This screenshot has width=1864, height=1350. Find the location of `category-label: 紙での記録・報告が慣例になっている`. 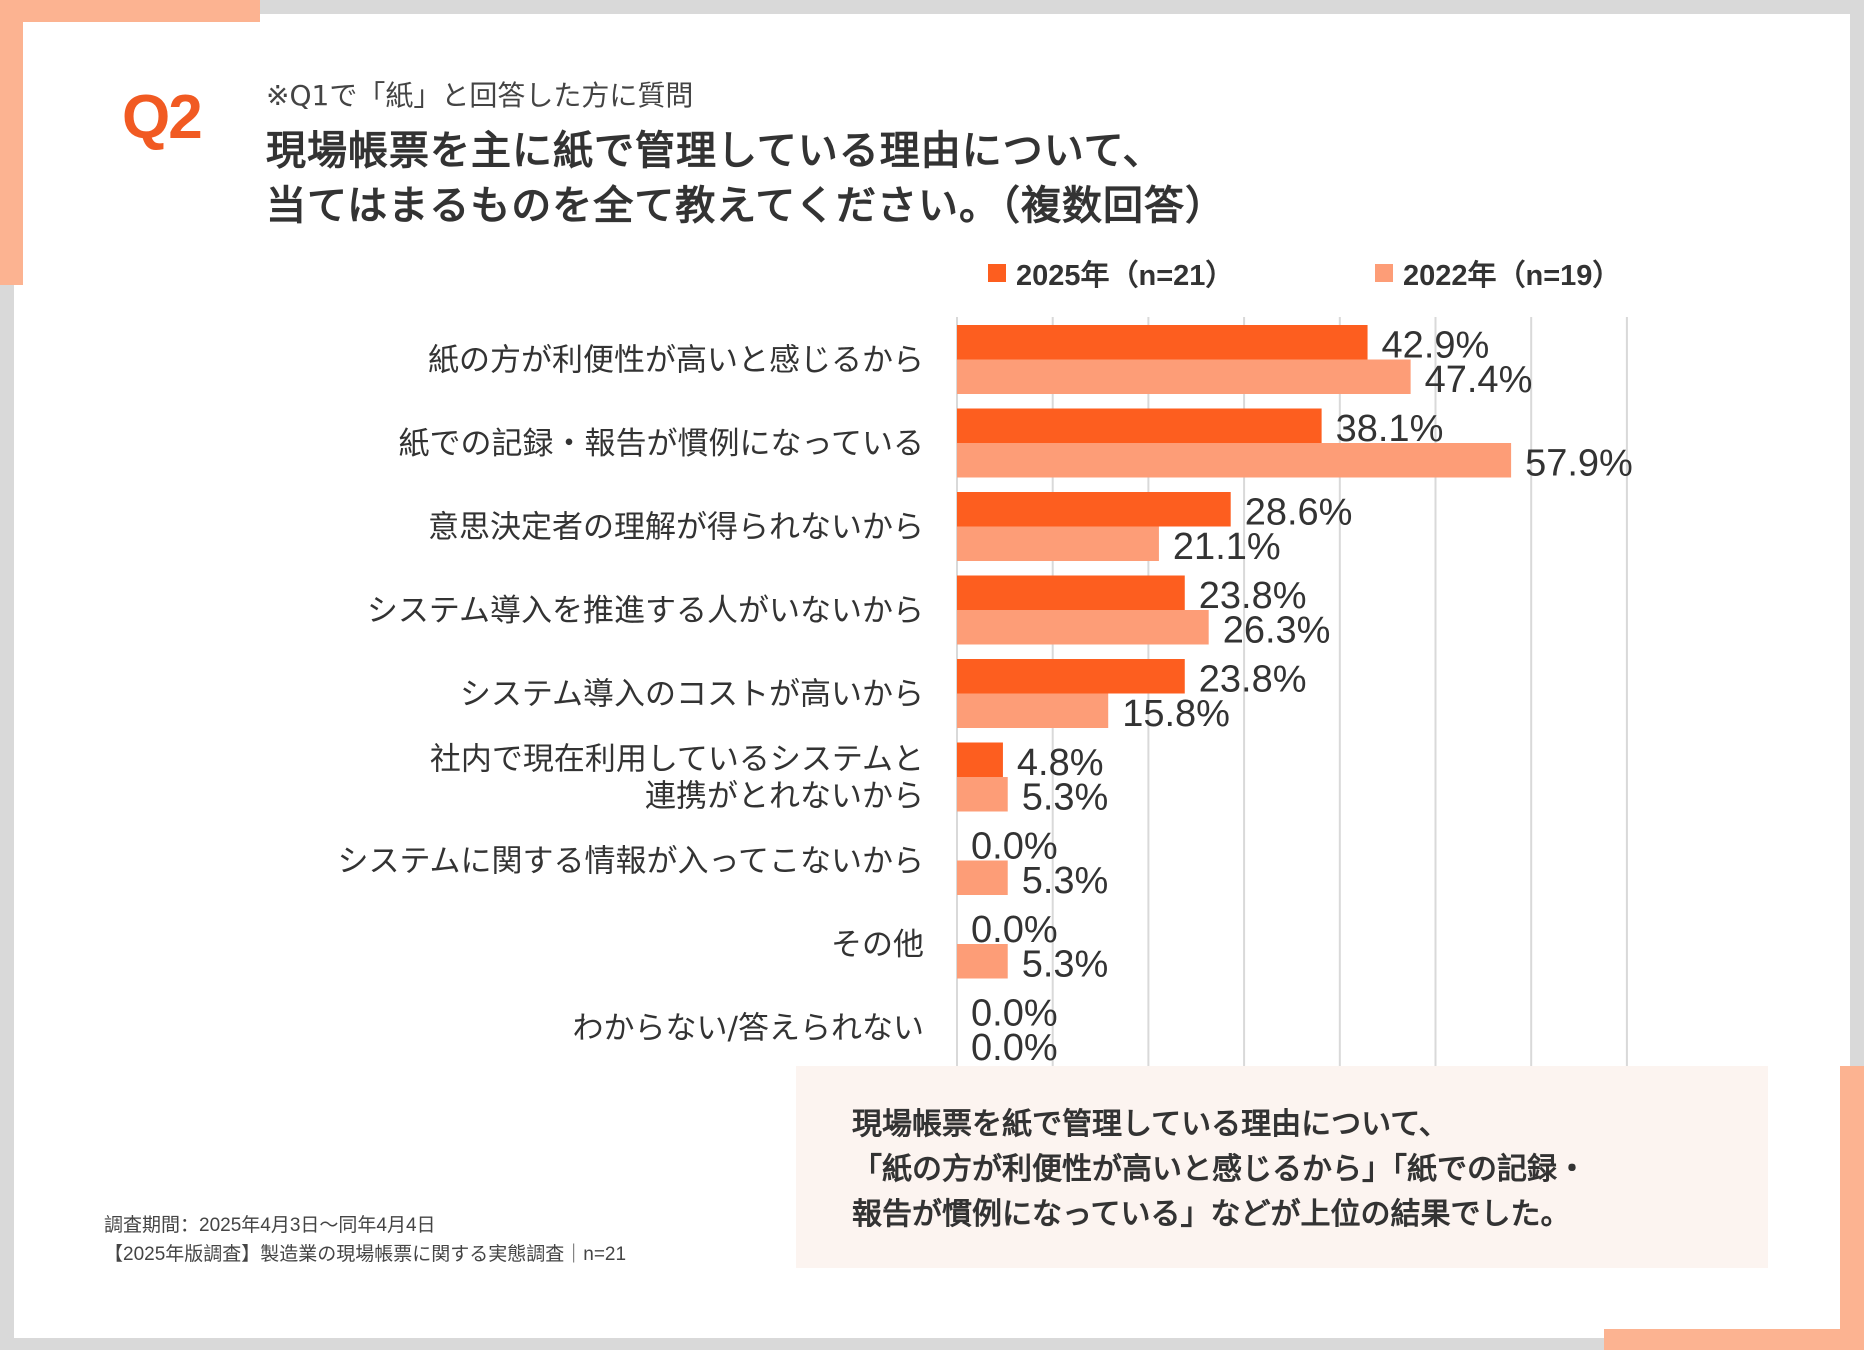

category-label: 紙での記録・報告が慣例になっている is located at coordinates (661, 444).